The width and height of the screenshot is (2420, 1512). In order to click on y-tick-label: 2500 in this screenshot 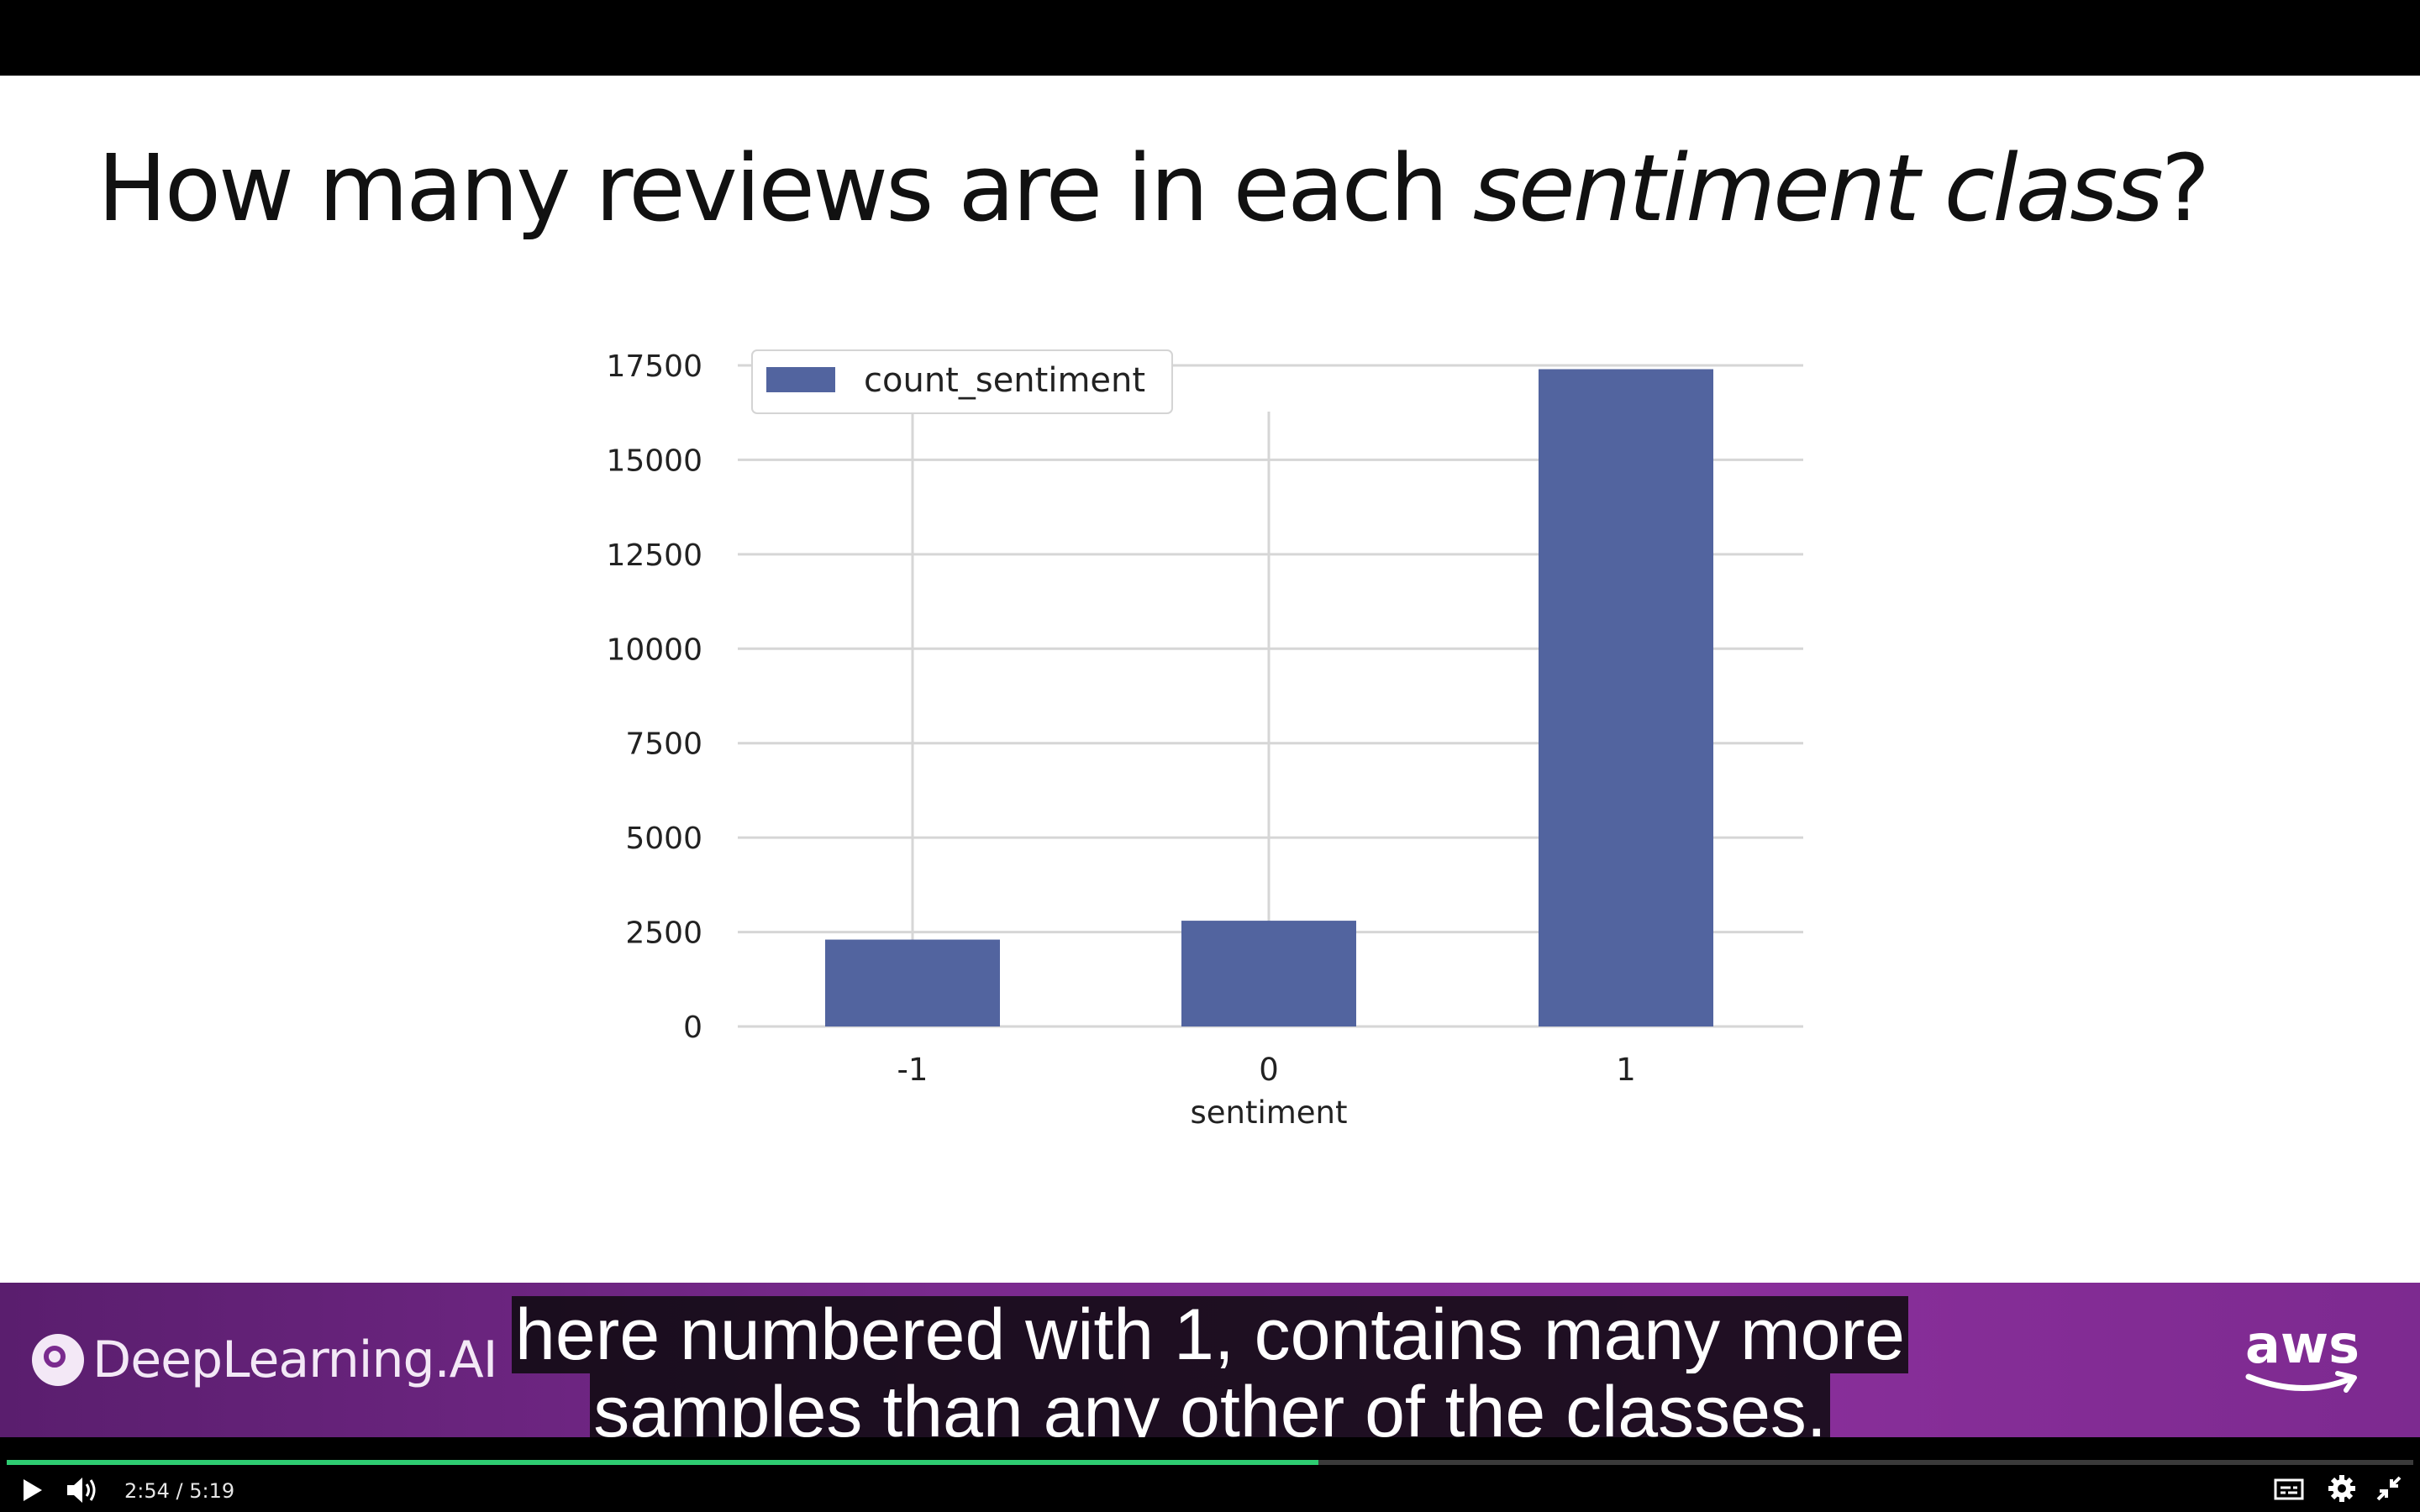, I will do `click(663, 933)`.